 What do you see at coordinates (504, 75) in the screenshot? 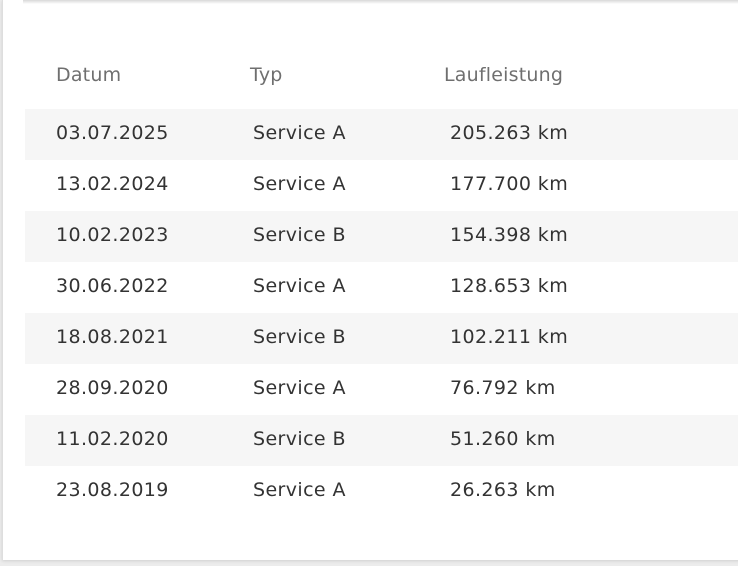
I see `header-mileage: Laufleistung` at bounding box center [504, 75].